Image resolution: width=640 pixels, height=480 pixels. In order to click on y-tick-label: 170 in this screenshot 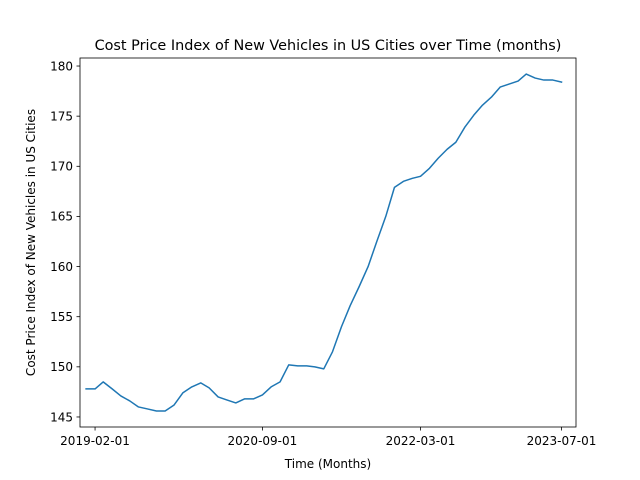, I will do `click(61, 167)`.